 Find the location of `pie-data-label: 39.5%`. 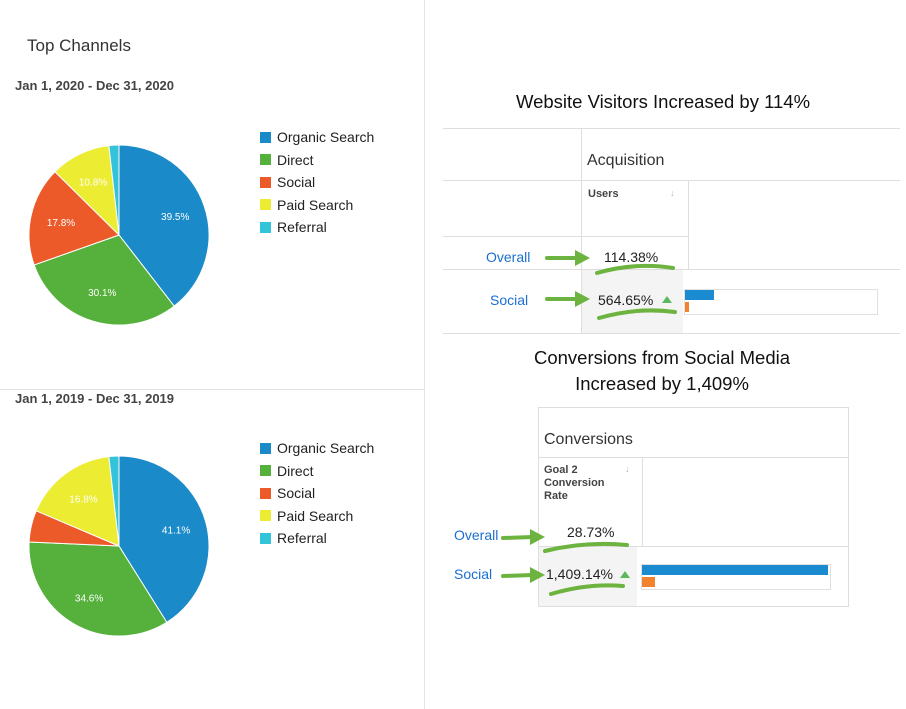

pie-data-label: 39.5% is located at coordinates (175, 217).